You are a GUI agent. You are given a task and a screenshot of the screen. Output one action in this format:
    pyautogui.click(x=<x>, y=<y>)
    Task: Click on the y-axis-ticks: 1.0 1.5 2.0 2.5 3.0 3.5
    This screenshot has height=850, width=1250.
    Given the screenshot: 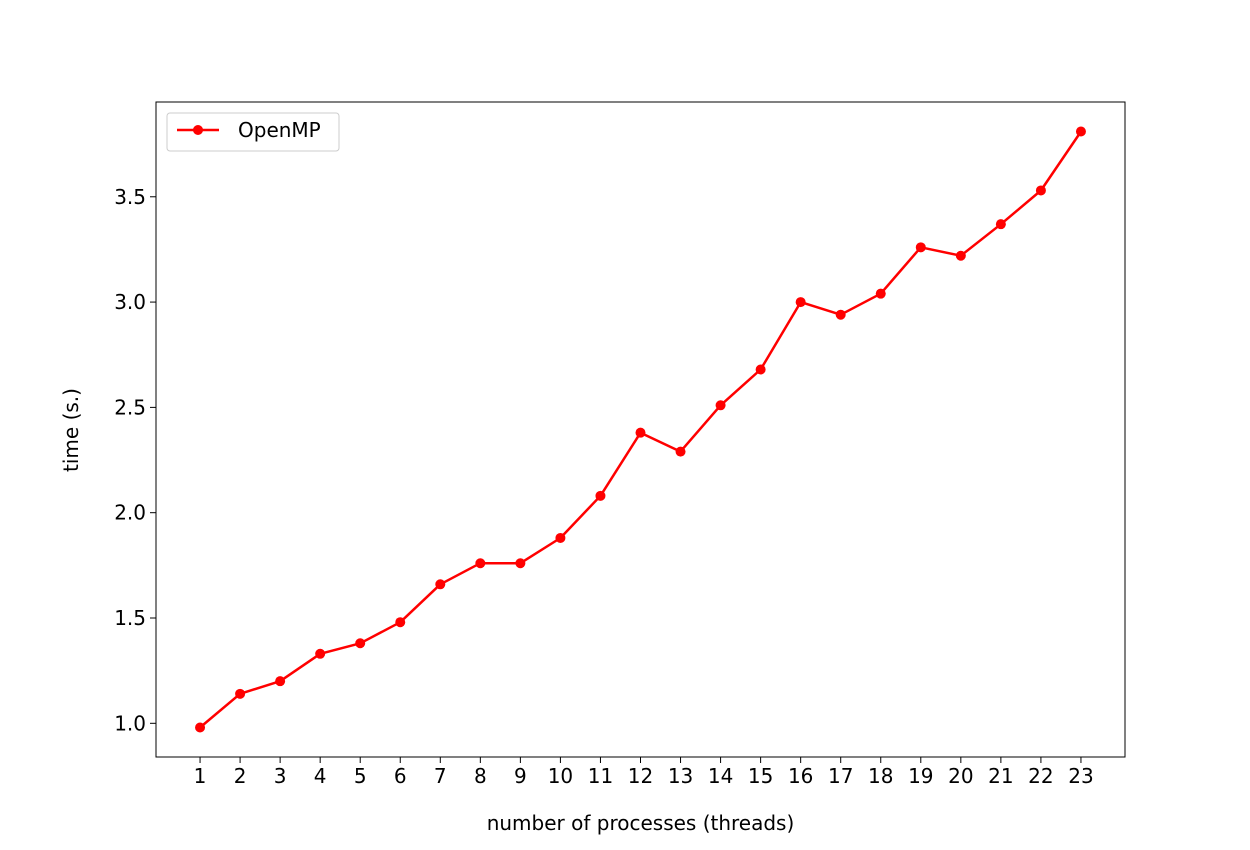 What is the action you would take?
    pyautogui.click(x=135, y=460)
    